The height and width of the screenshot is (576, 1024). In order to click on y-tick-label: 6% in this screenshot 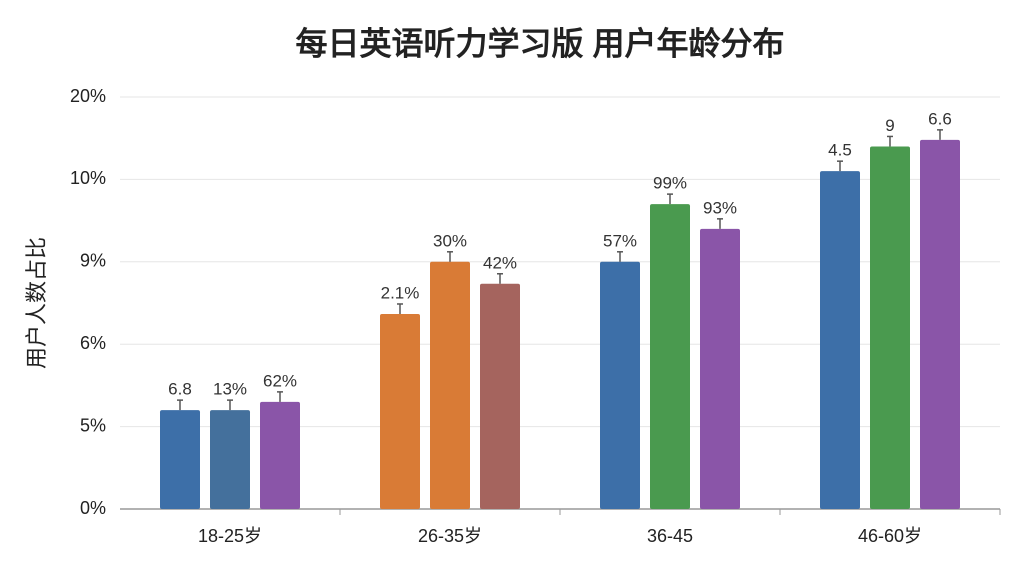, I will do `click(93, 343)`.